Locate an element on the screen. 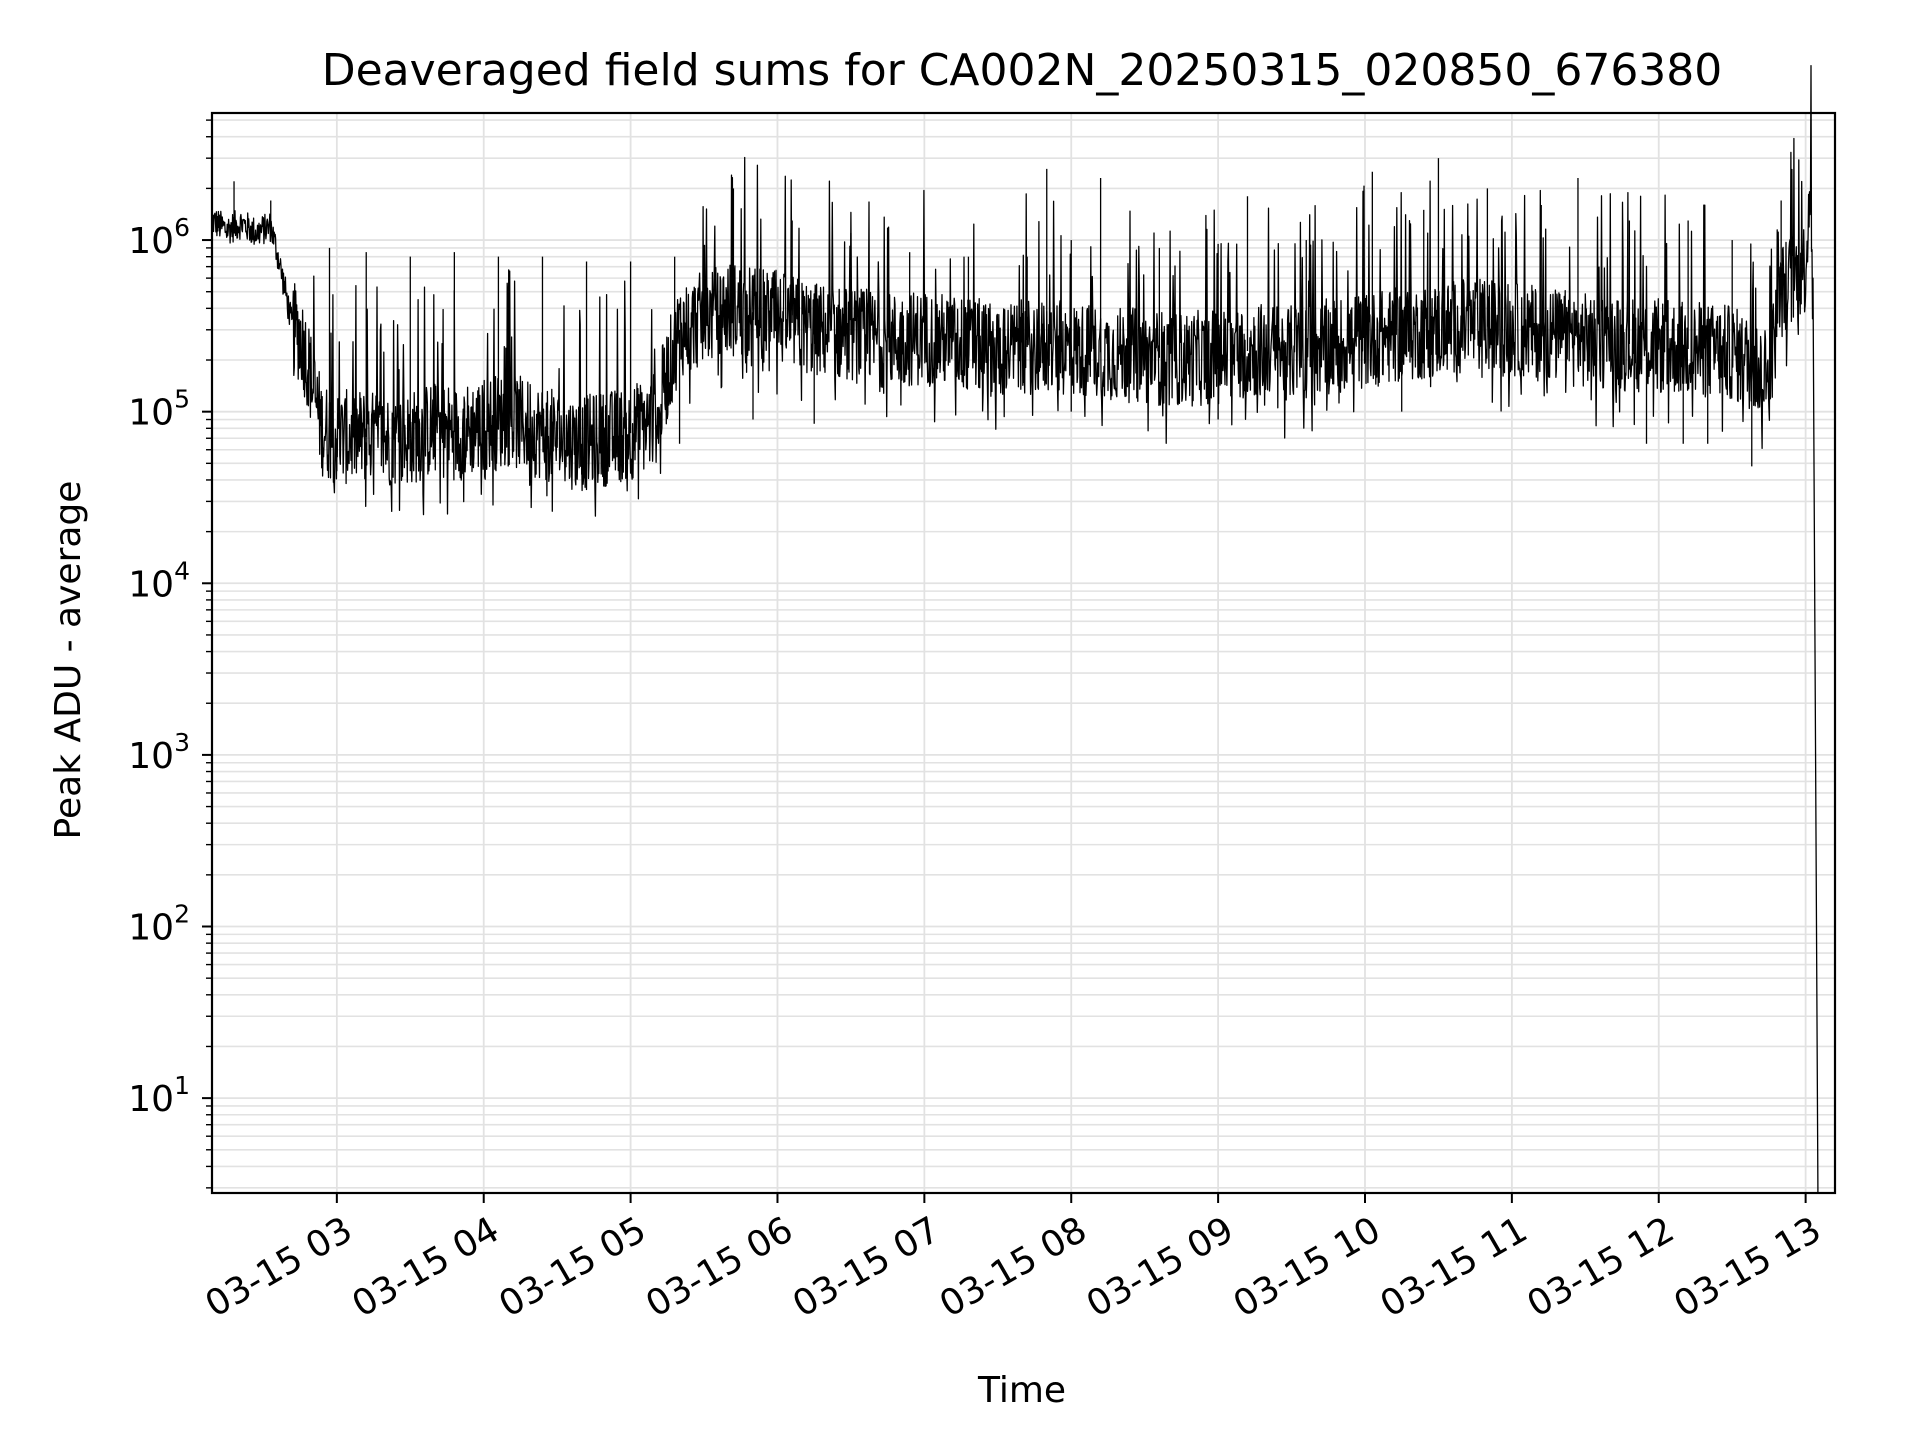 The width and height of the screenshot is (1920, 1440). y-tick-label: 10¹ is located at coordinates (159, 1095).